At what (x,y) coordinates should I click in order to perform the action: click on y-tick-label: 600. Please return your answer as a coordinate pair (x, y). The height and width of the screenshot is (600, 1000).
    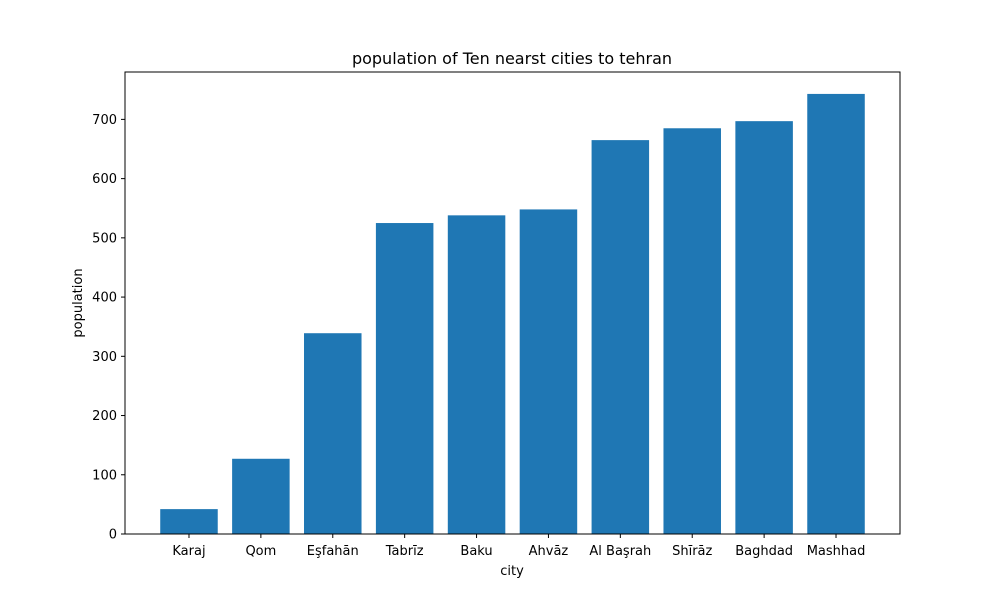
    Looking at the image, I should click on (104, 179).